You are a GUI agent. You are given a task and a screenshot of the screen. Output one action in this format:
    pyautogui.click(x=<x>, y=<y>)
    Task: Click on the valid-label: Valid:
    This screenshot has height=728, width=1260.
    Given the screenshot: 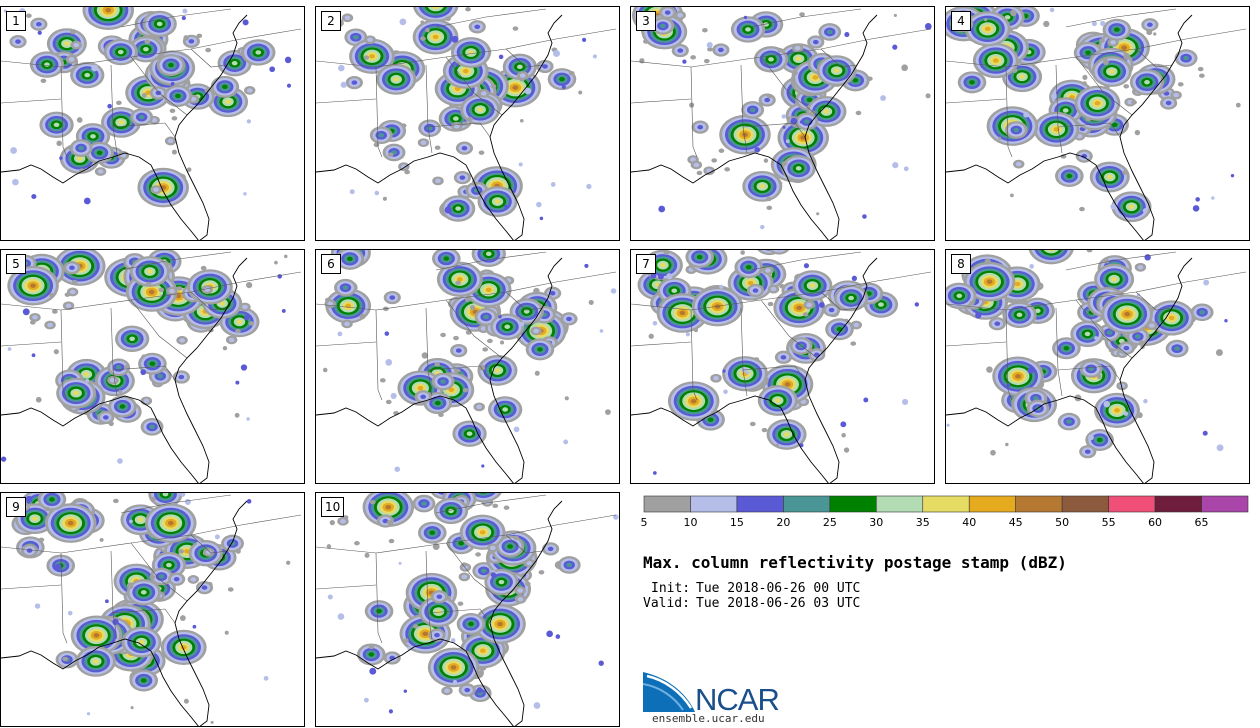 What is the action you would take?
    pyautogui.click(x=666, y=603)
    